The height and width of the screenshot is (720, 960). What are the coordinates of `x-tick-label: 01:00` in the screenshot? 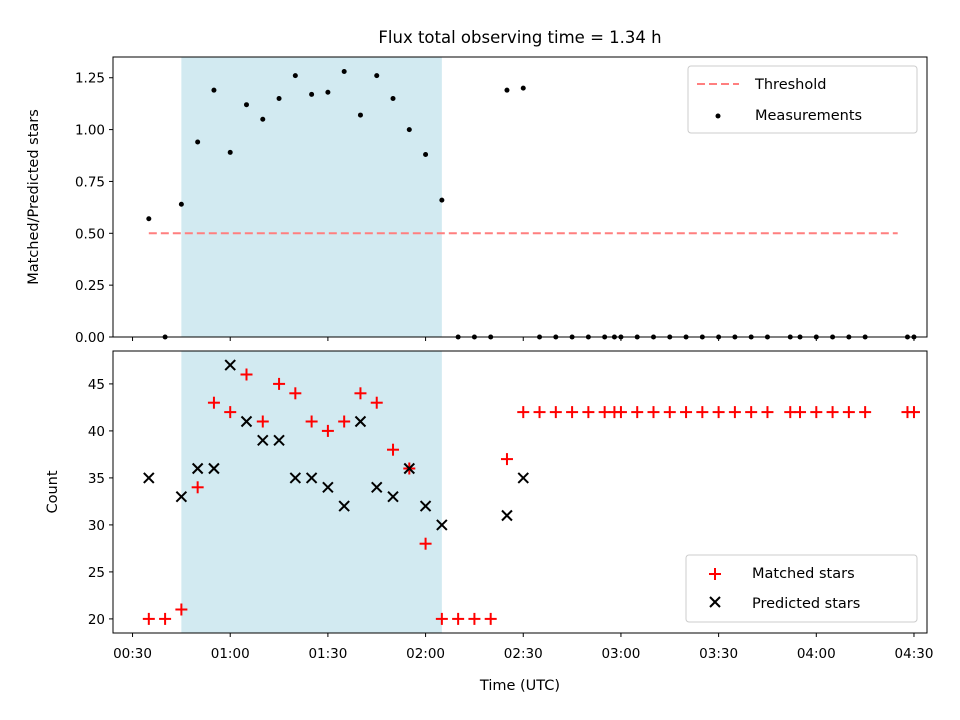 It's located at (230, 654).